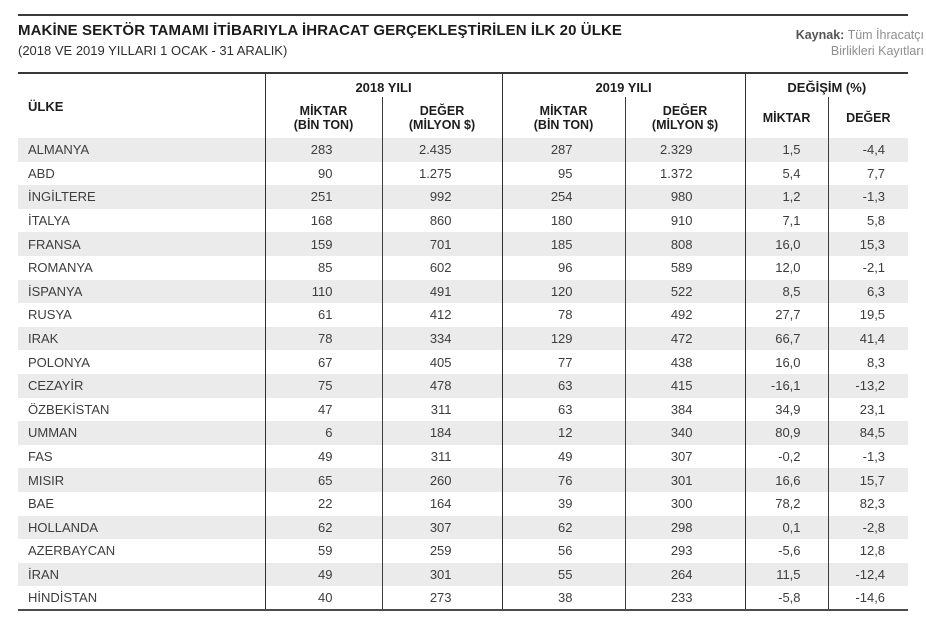 This screenshot has width=926, height=622. I want to click on country-cell: FAS, so click(40, 457).